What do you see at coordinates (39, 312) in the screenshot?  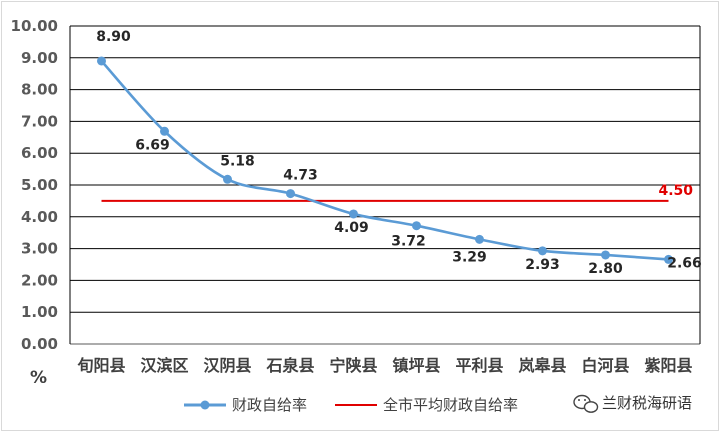 I see `y-tick-label: 1.00` at bounding box center [39, 312].